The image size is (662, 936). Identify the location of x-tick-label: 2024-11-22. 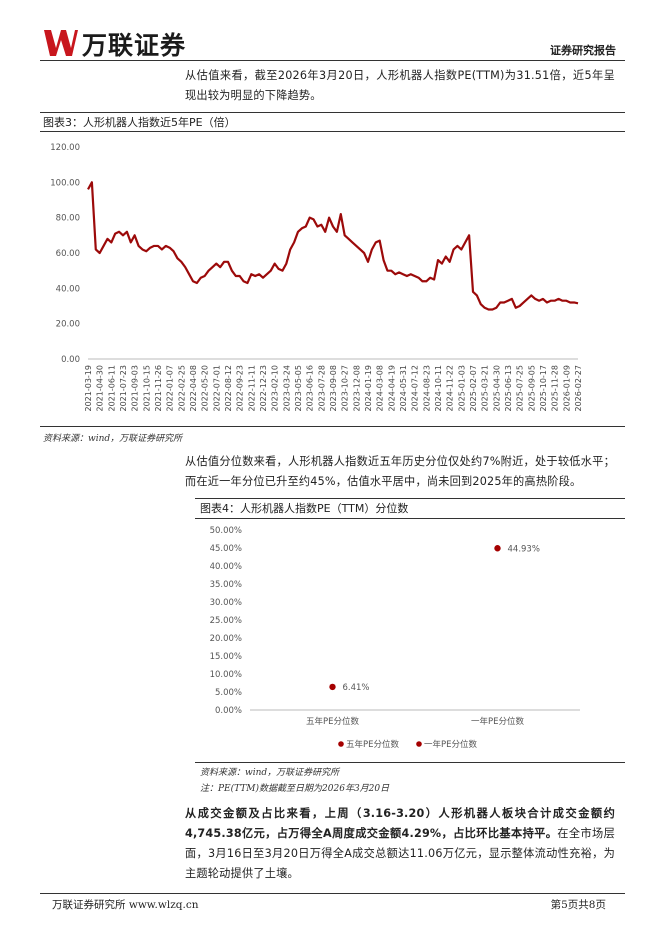
(450, 388).